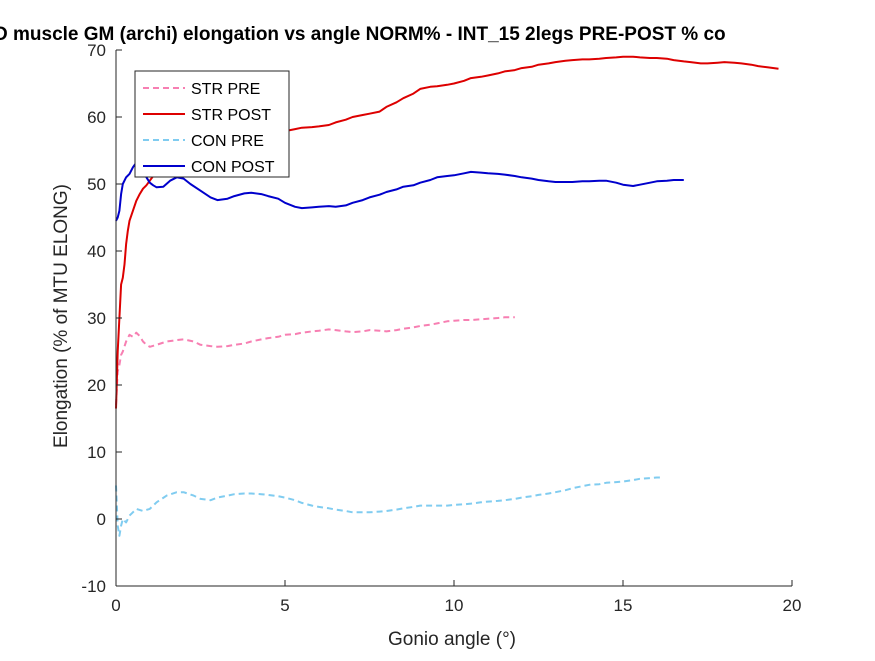 The height and width of the screenshot is (661, 875). What do you see at coordinates (96, 184) in the screenshot?
I see `y-tick-label-6: 50` at bounding box center [96, 184].